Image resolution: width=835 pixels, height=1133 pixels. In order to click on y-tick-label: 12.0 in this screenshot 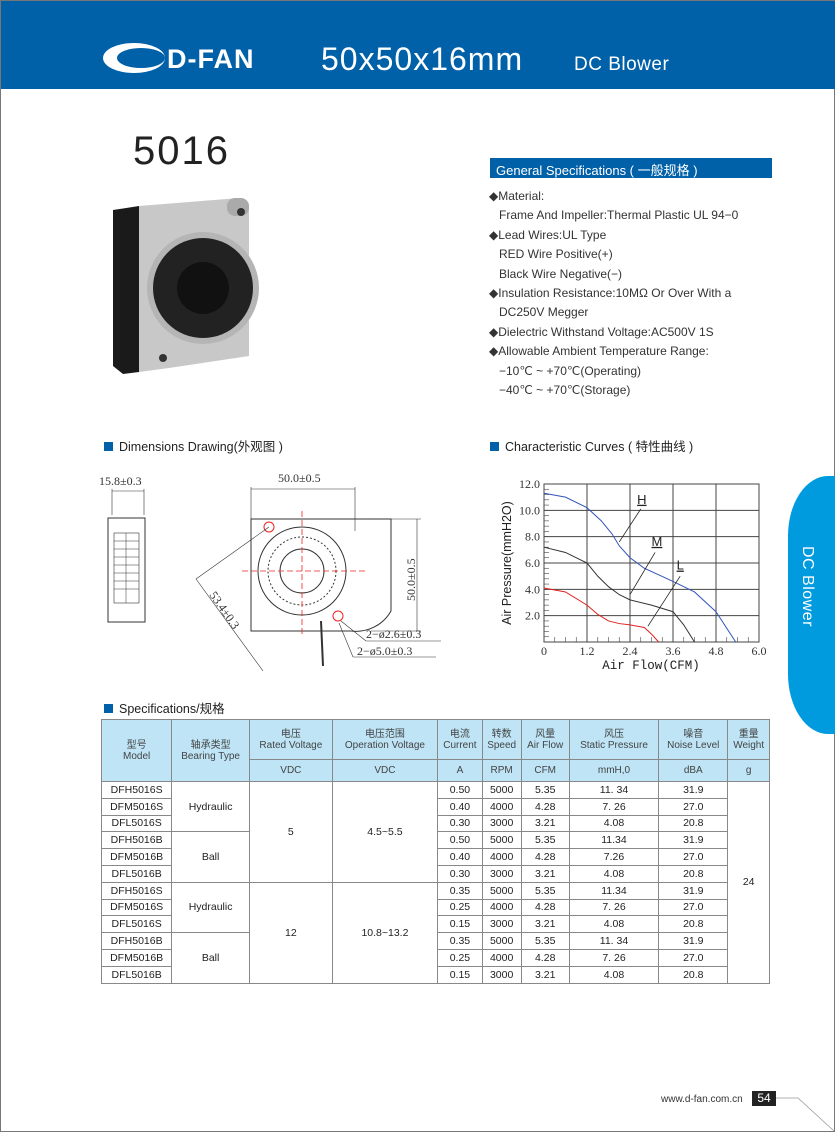, I will do `click(529, 484)`.